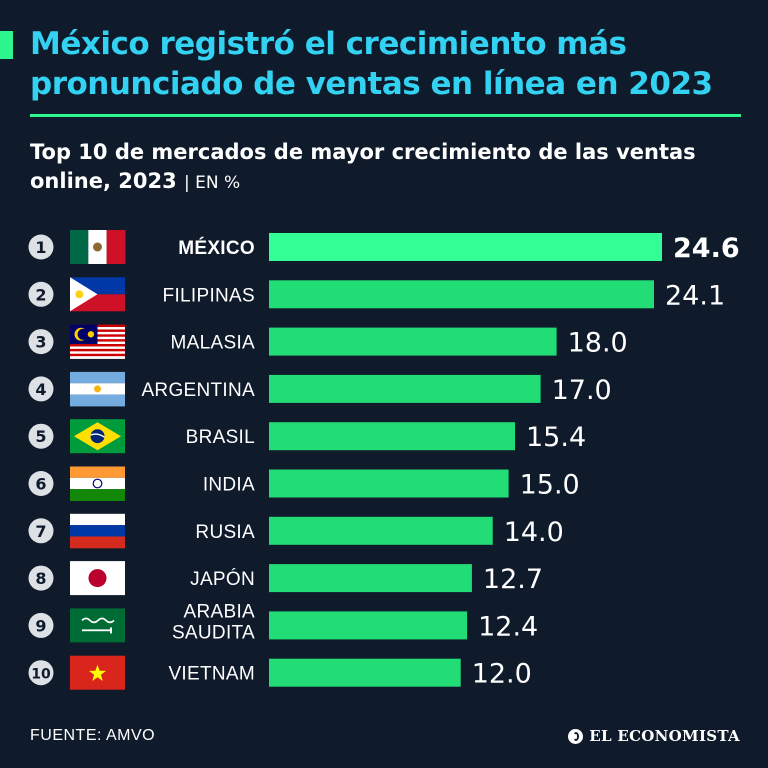 The image size is (768, 768). I want to click on category-label: JAPÓN, so click(222, 579).